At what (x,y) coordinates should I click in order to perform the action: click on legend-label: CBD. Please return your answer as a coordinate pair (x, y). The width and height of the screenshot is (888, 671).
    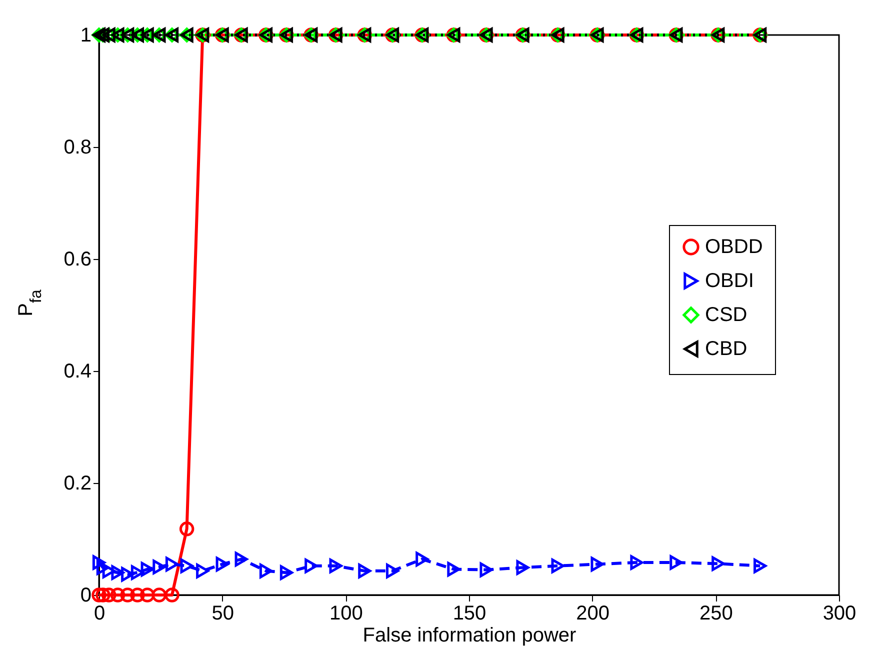
    Looking at the image, I should click on (726, 349).